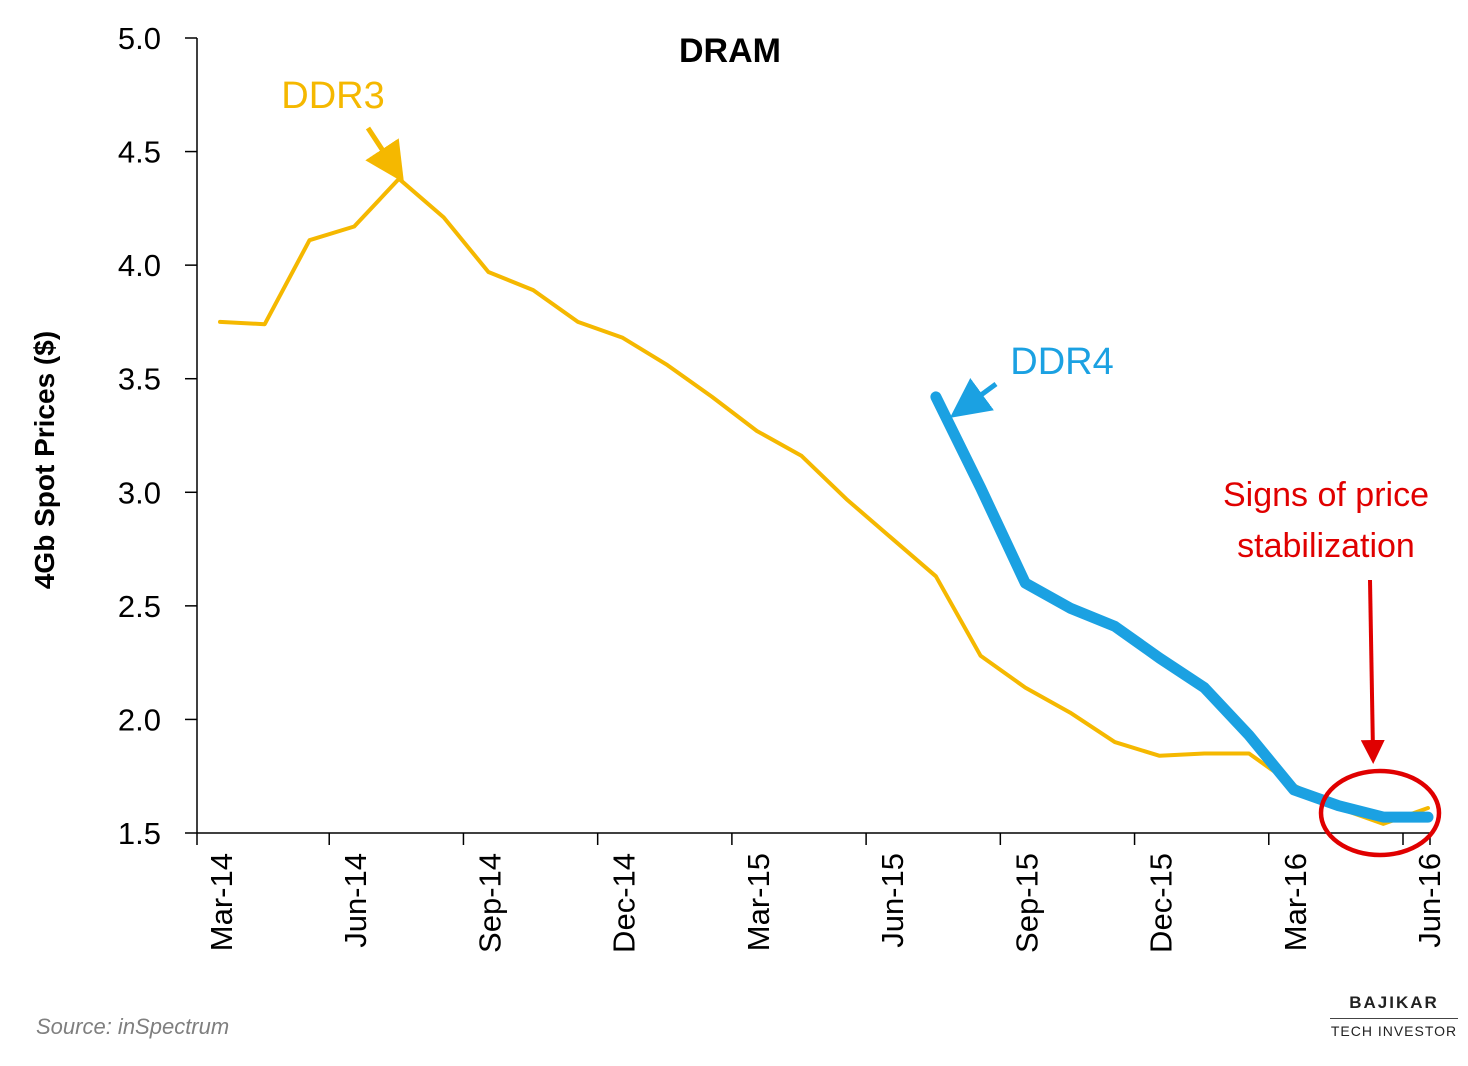 The image size is (1468, 1066). What do you see at coordinates (1295, 902) in the screenshot?
I see `x-tick-label: Mar-16` at bounding box center [1295, 902].